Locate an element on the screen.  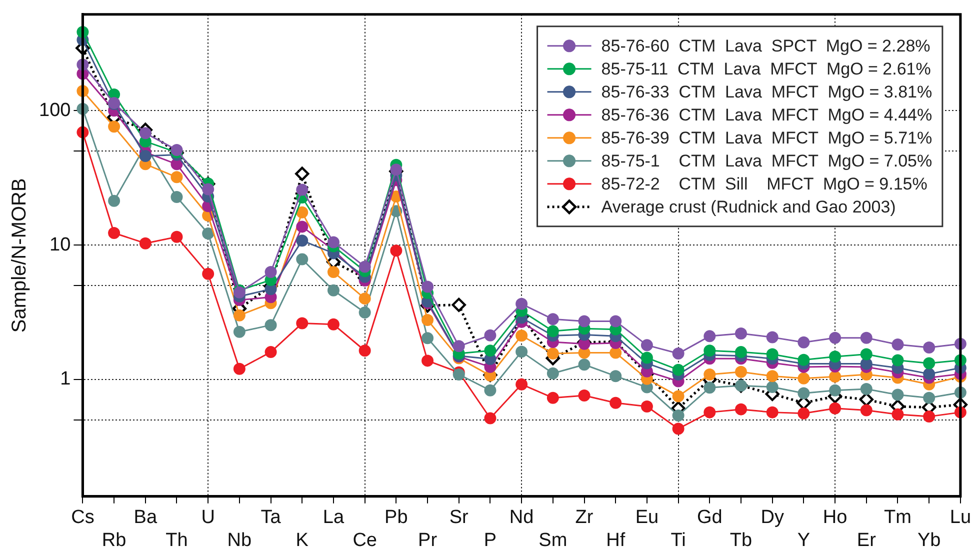
x-tick-label: La is located at coordinates (333, 517).